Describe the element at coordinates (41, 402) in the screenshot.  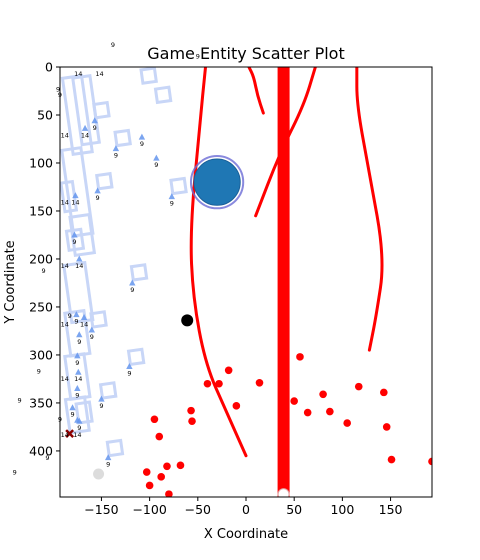
I see `y-tick-label: 350` at that location.